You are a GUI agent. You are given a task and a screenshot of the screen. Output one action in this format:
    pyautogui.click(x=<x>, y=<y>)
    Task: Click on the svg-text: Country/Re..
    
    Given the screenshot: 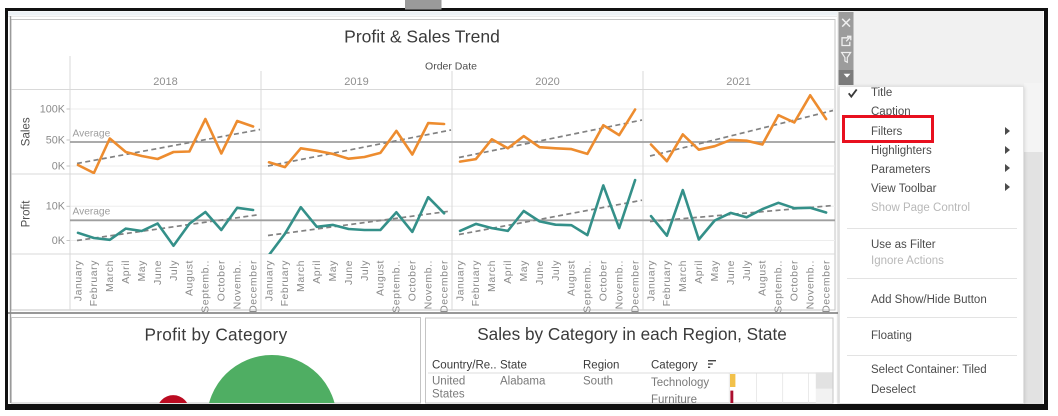 What is the action you would take?
    pyautogui.click(x=464, y=365)
    